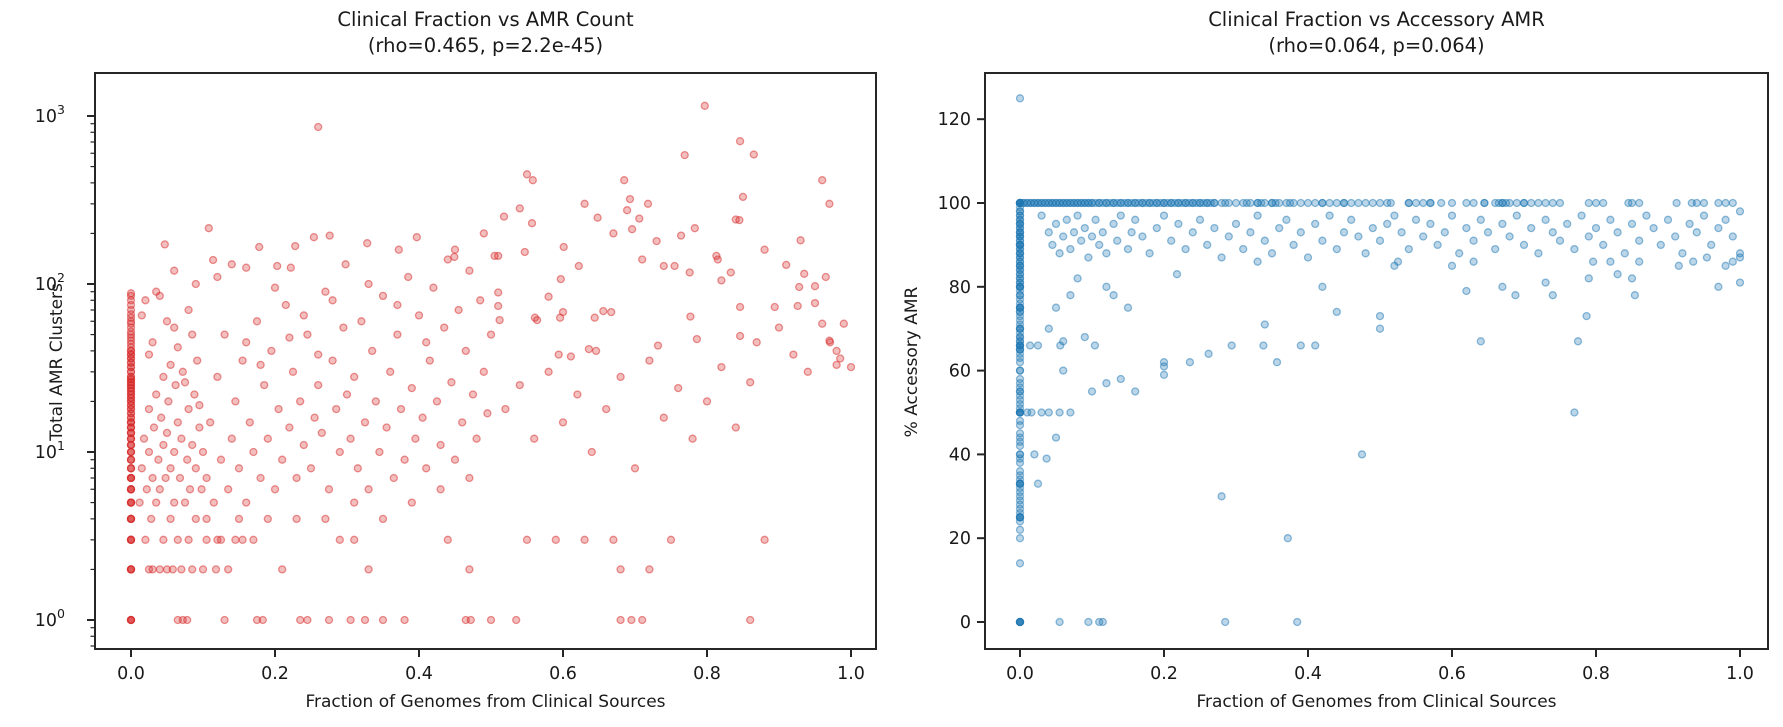 Image resolution: width=1783 pixels, height=727 pixels. I want to click on left-plot-title-line1: Clinical Fraction vs AMR Count, so click(485, 19).